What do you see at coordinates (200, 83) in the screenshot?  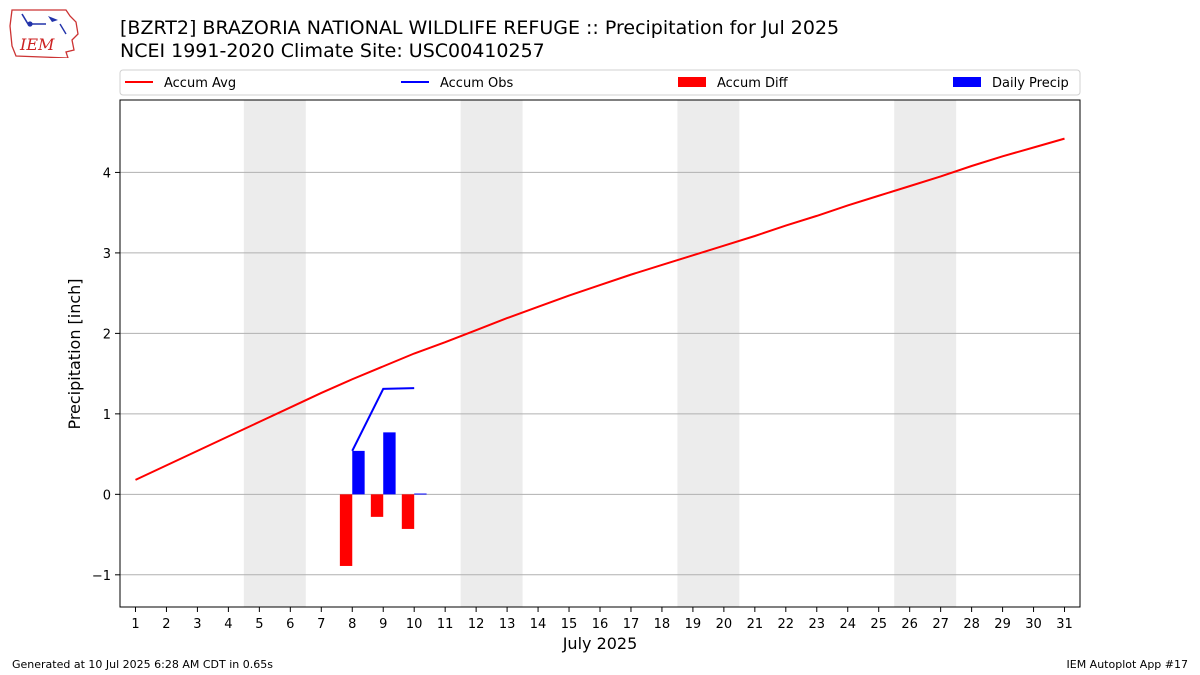 I see `legend-label-0: Accum Avg` at bounding box center [200, 83].